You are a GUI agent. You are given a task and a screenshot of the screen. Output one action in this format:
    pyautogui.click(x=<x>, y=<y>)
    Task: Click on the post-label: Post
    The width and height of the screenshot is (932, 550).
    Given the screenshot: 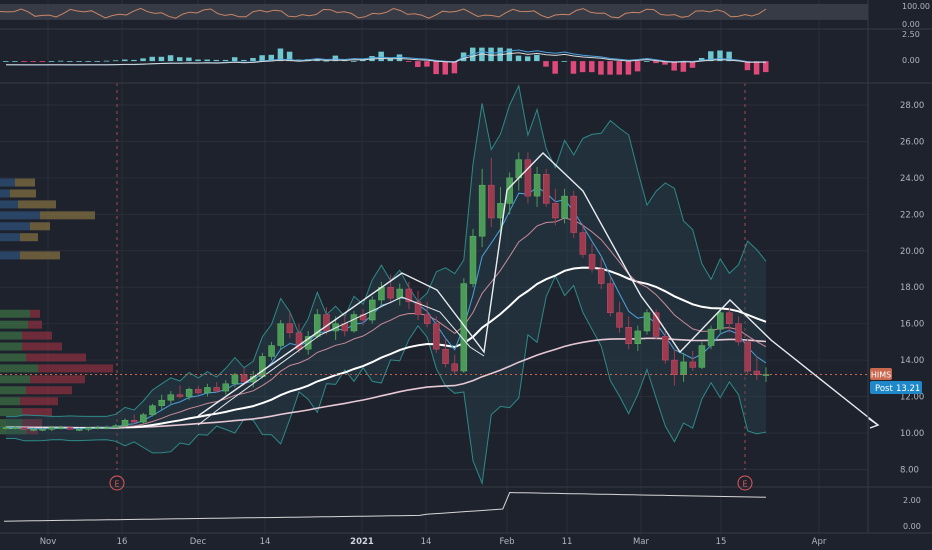 What is the action you would take?
    pyautogui.click(x=884, y=389)
    